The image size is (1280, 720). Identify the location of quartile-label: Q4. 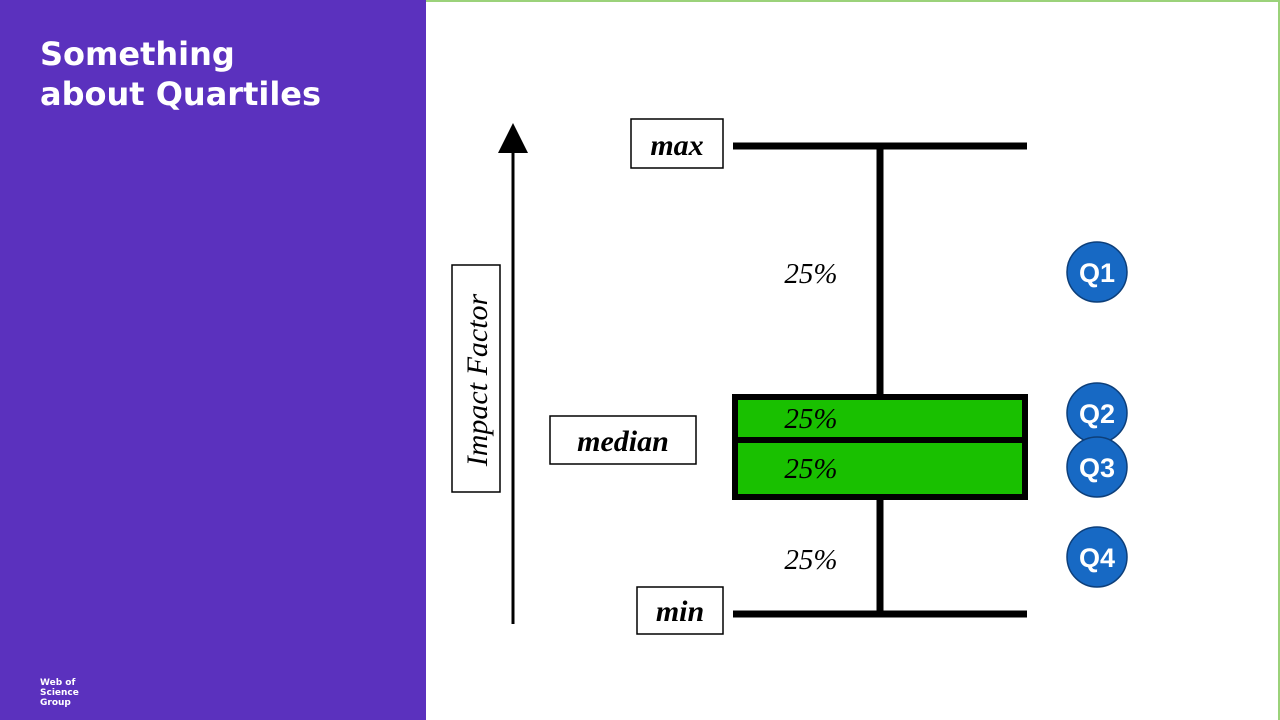
(1097, 558).